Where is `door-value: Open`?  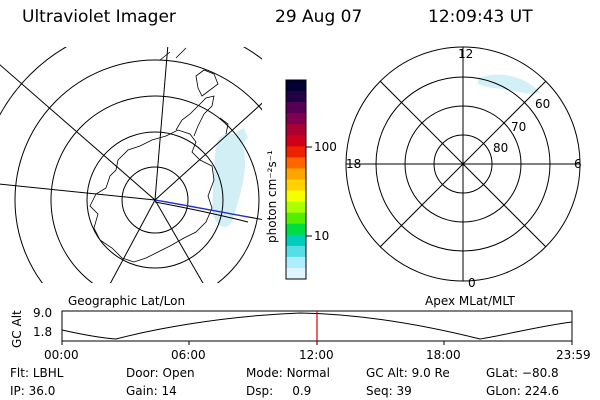
door-value: Open is located at coordinates (178, 373).